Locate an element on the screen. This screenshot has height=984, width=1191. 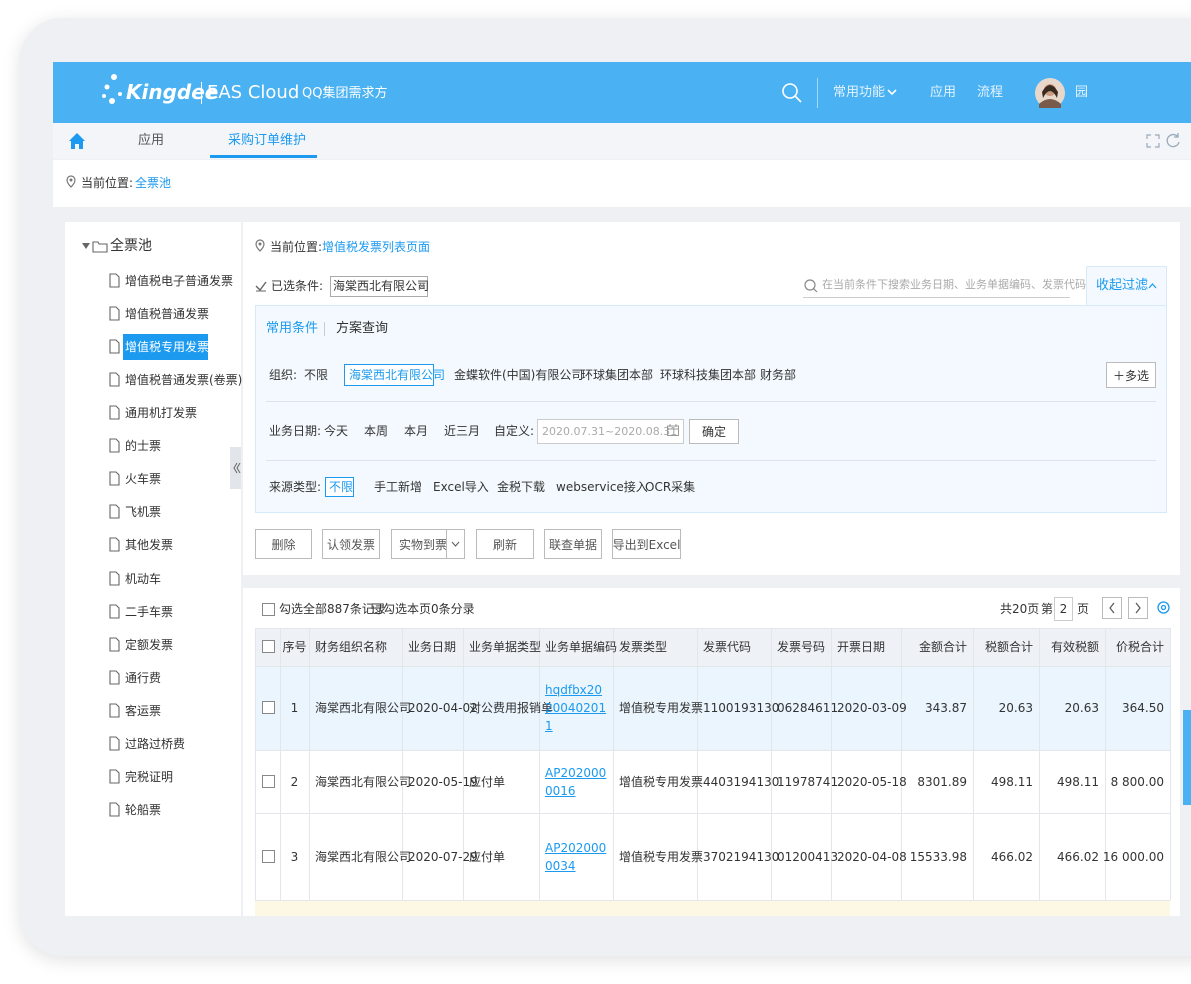
home-icon is located at coordinates (77, 141).